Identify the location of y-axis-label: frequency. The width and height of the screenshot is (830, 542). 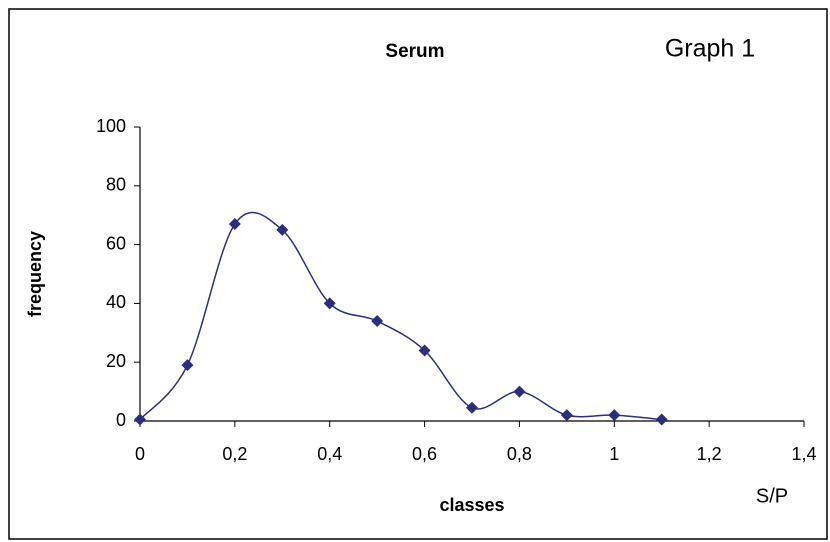
(35, 274).